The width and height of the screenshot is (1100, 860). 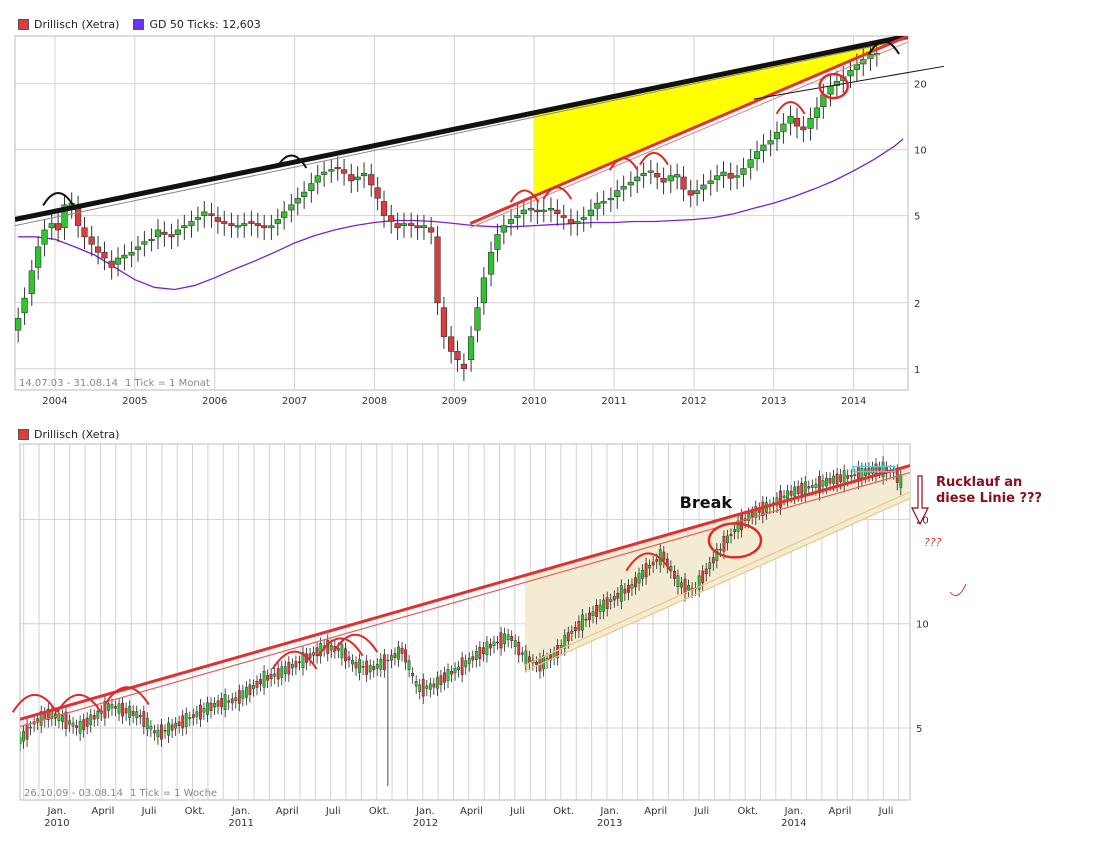 What do you see at coordinates (648, 562) in the screenshot?
I see `peak-arc-red-bottom` at bounding box center [648, 562].